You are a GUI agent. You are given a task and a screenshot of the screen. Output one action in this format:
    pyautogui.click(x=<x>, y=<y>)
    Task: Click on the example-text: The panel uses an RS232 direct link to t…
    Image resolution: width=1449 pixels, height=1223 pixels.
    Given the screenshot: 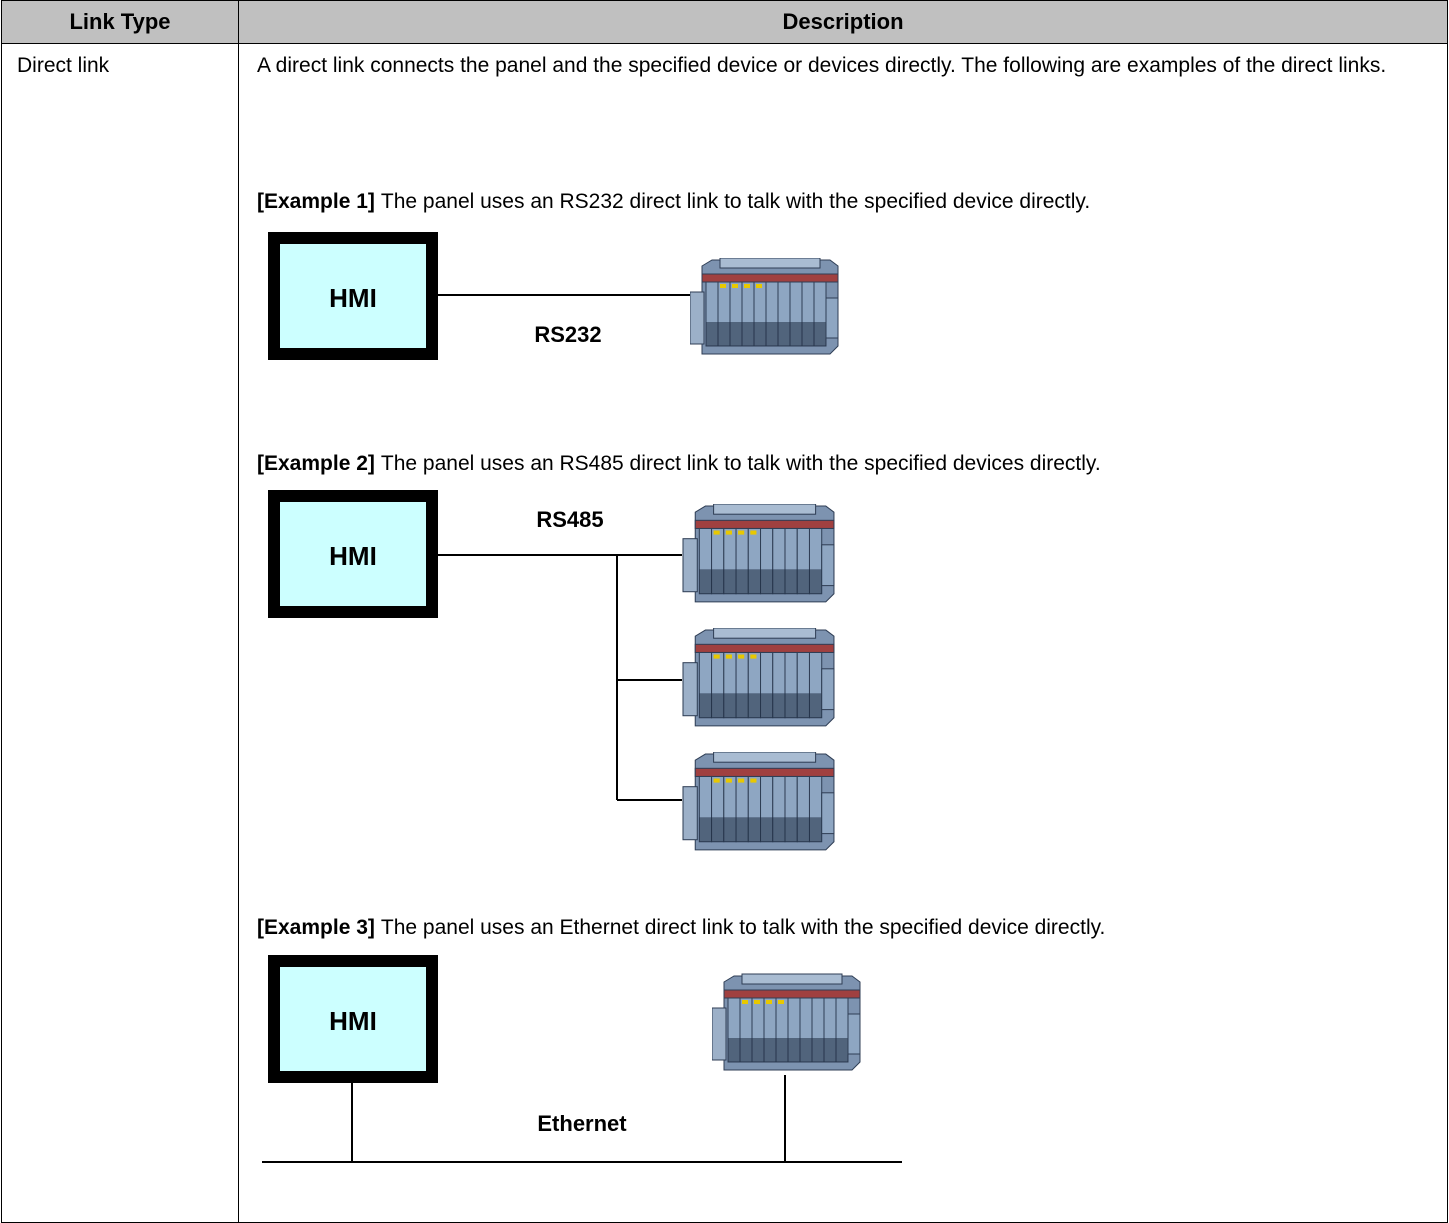 What is the action you would take?
    pyautogui.click(x=735, y=201)
    